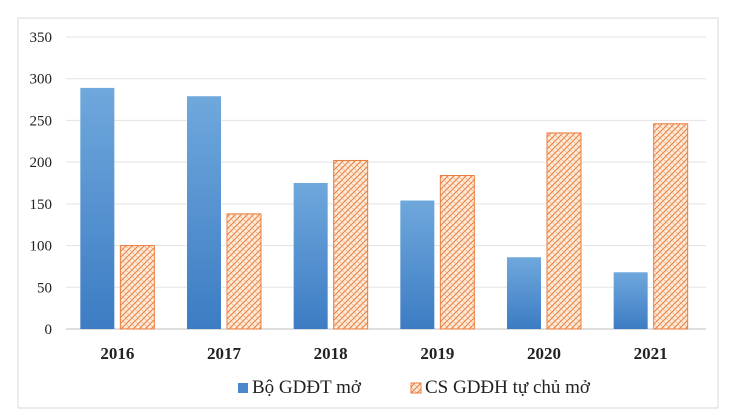 The width and height of the screenshot is (736, 419). Describe the element at coordinates (41, 163) in the screenshot. I see `y-tick-label: 200` at that location.